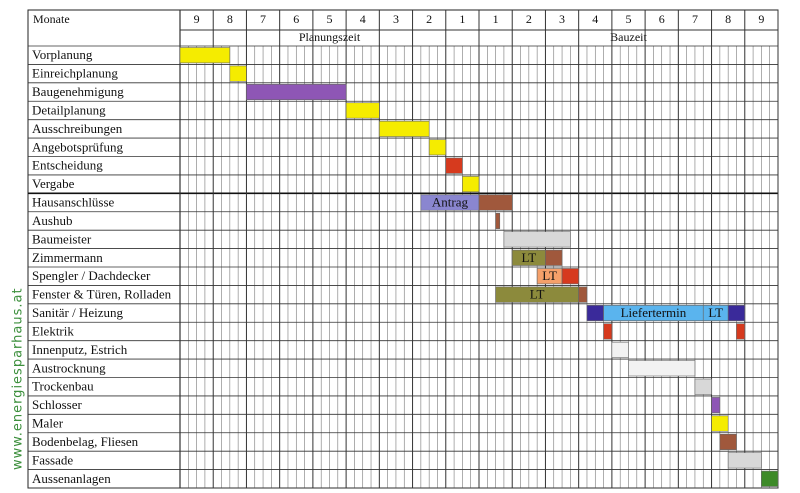 The image size is (800, 493). What do you see at coordinates (53, 330) in the screenshot?
I see `task-label: Elektrik` at bounding box center [53, 330].